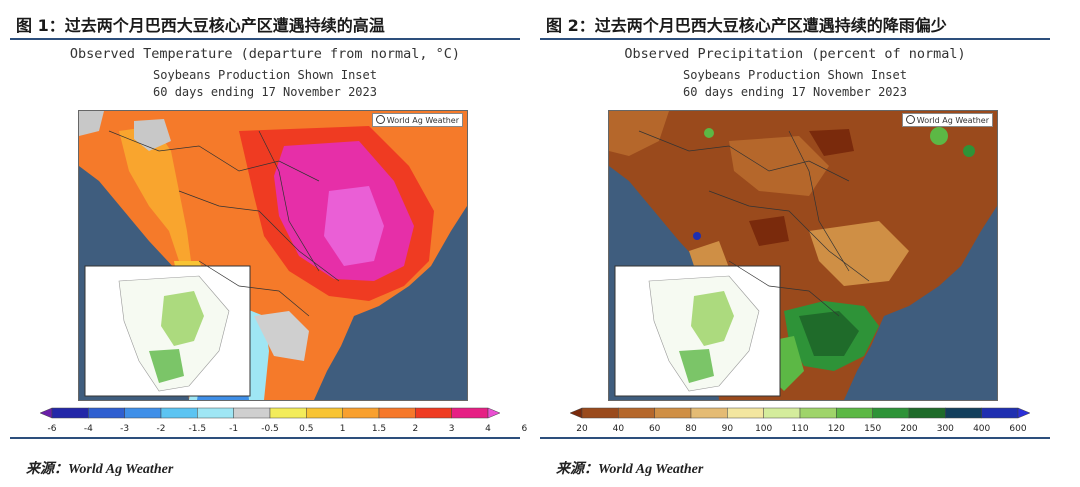 The height and width of the screenshot is (487, 1080). I want to click on legend-tick-label: 3, so click(452, 429).